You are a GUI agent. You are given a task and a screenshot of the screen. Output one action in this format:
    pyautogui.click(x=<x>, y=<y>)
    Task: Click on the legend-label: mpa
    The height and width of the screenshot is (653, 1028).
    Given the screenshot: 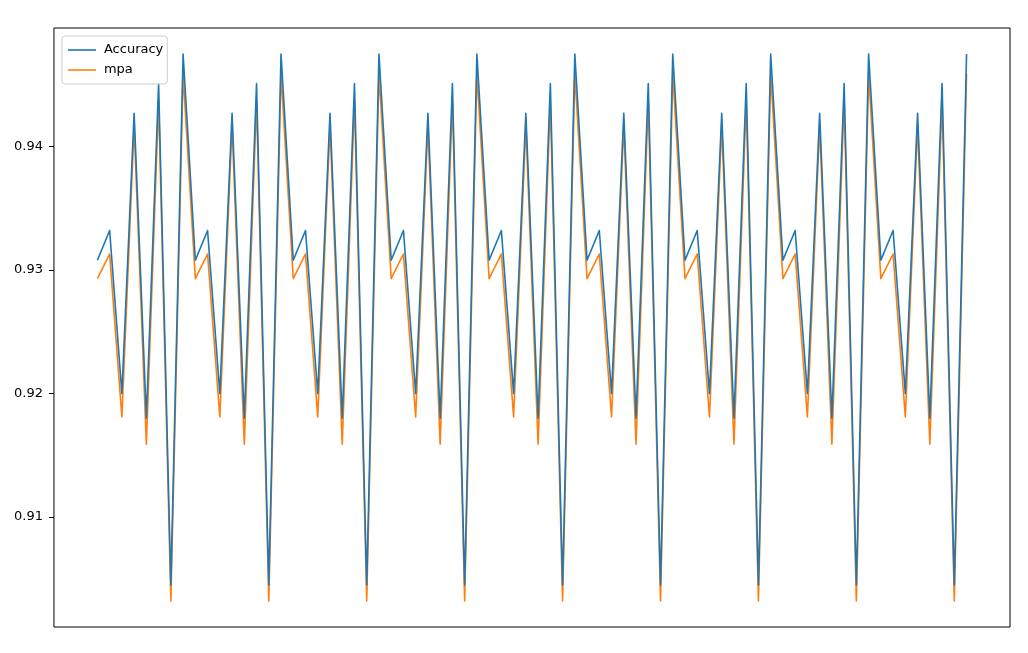 What is the action you would take?
    pyautogui.click(x=118, y=69)
    